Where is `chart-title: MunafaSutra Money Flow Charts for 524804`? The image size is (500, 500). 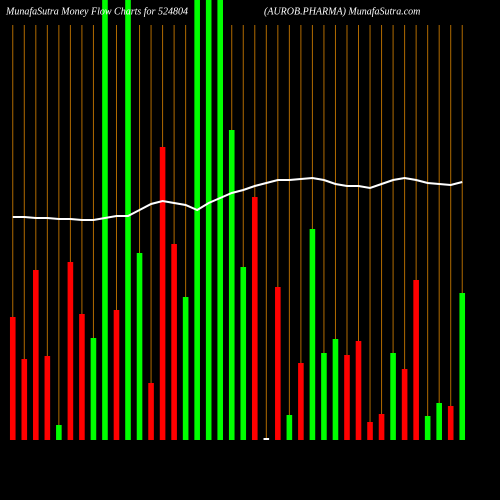 chart-title: MunafaSutra Money Flow Charts for 524804 is located at coordinates (96, 11).